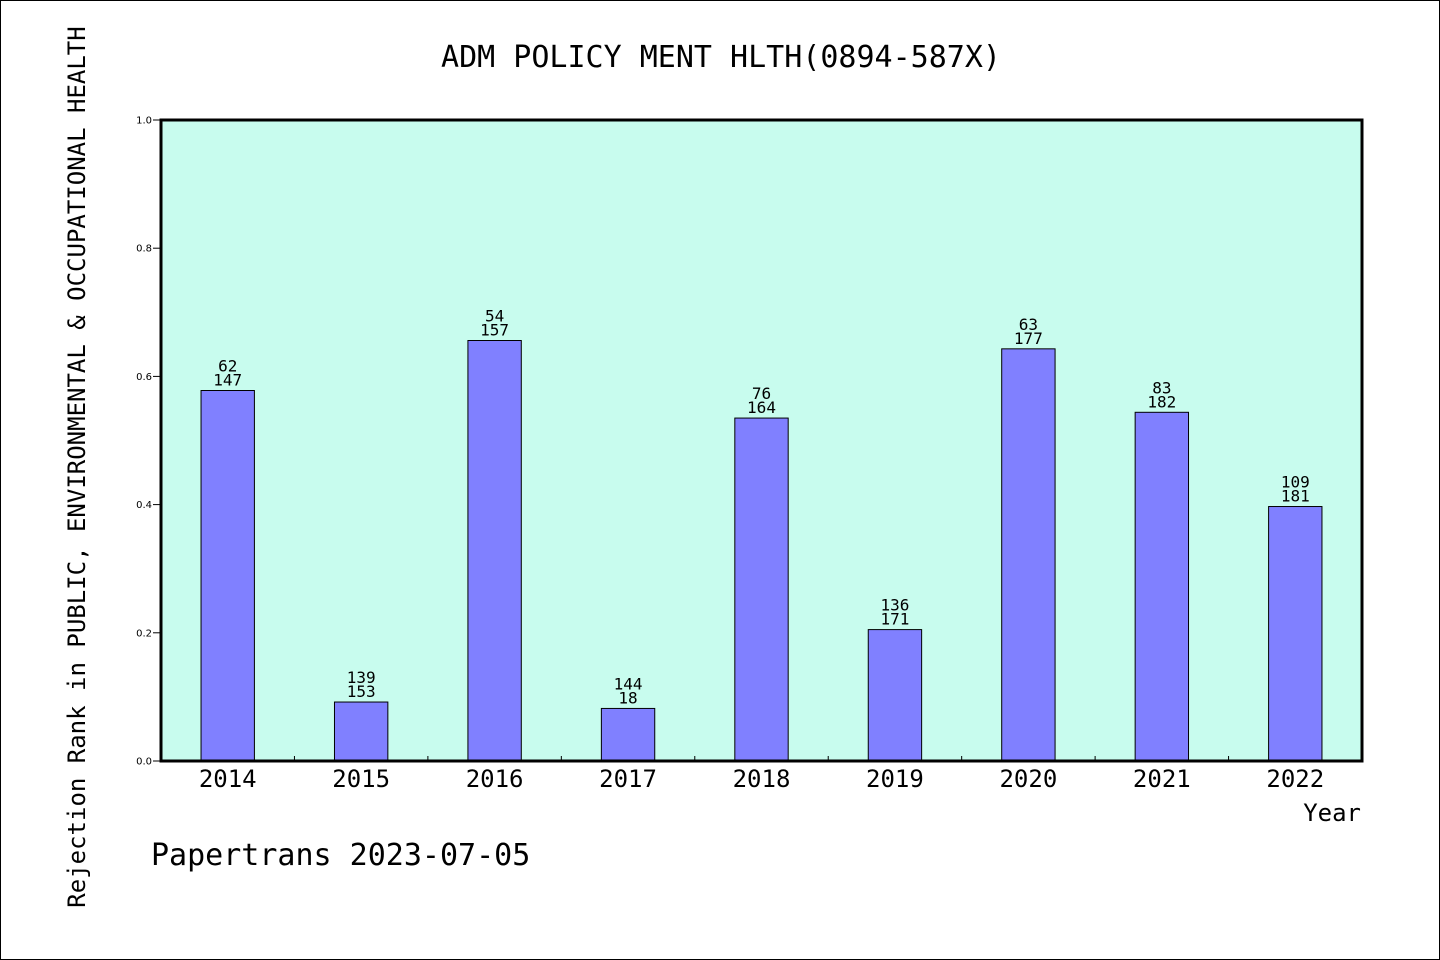 The height and width of the screenshot is (960, 1440). What do you see at coordinates (762, 779) in the screenshot?
I see `x-tick-label: 2018` at bounding box center [762, 779].